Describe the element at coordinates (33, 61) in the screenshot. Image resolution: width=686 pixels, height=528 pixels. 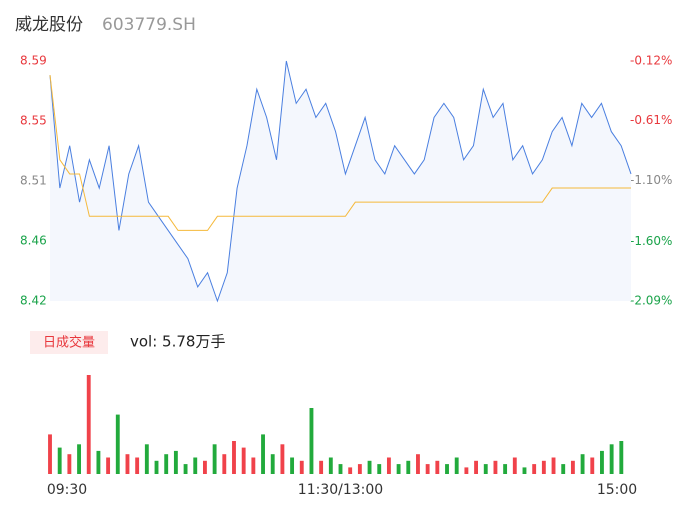
I see `y-tick-label: 8.59` at that location.